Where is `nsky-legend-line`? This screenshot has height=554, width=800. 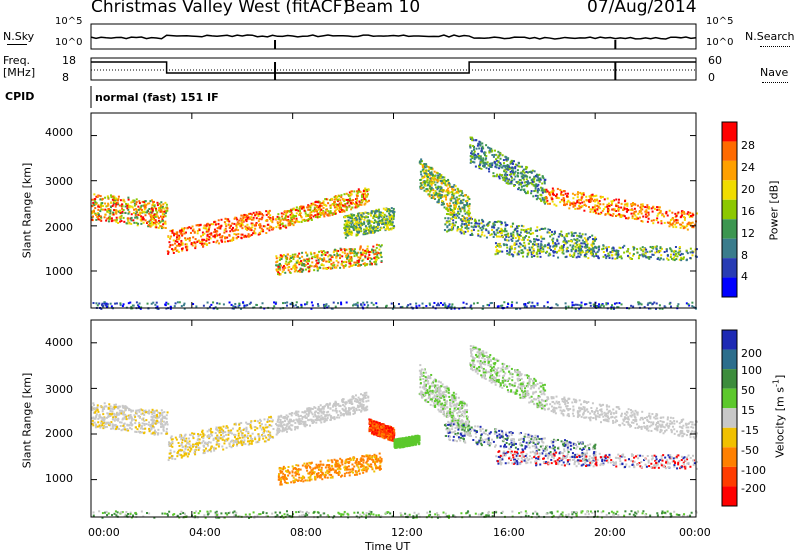
nsky-legend-line is located at coordinates (17, 44).